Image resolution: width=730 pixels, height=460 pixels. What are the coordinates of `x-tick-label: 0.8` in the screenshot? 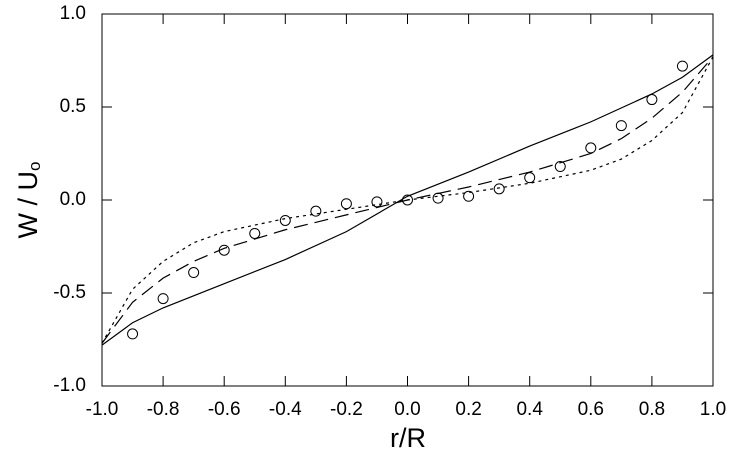 It's located at (652, 409).